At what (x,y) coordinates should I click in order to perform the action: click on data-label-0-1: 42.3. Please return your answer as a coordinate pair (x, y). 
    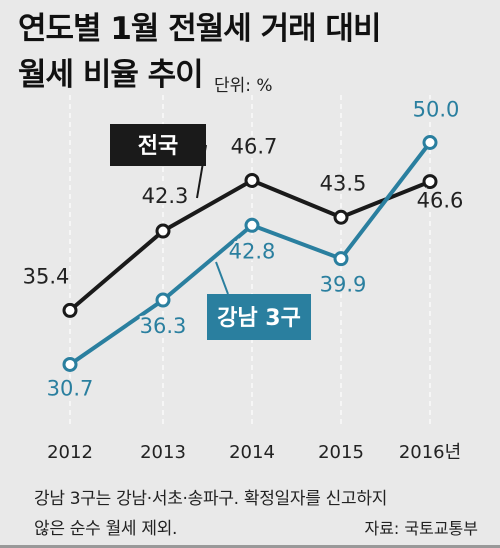
    Looking at the image, I should click on (165, 196).